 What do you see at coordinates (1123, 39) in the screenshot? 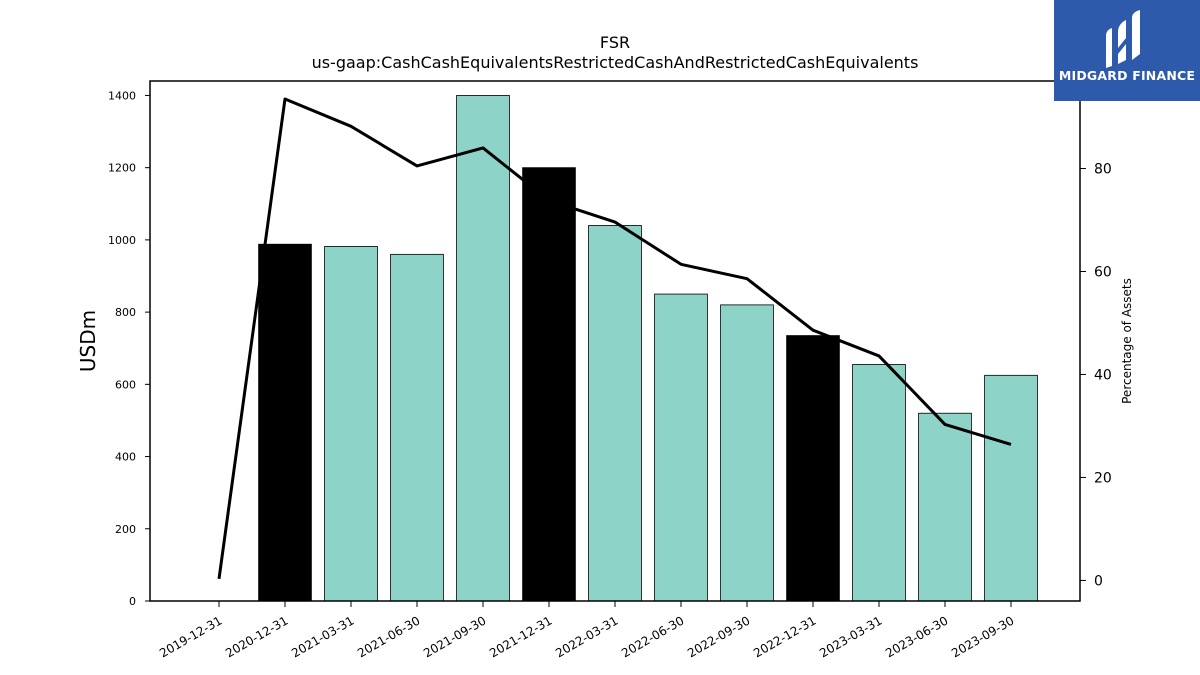
I see `logo-mark-icon` at bounding box center [1123, 39].